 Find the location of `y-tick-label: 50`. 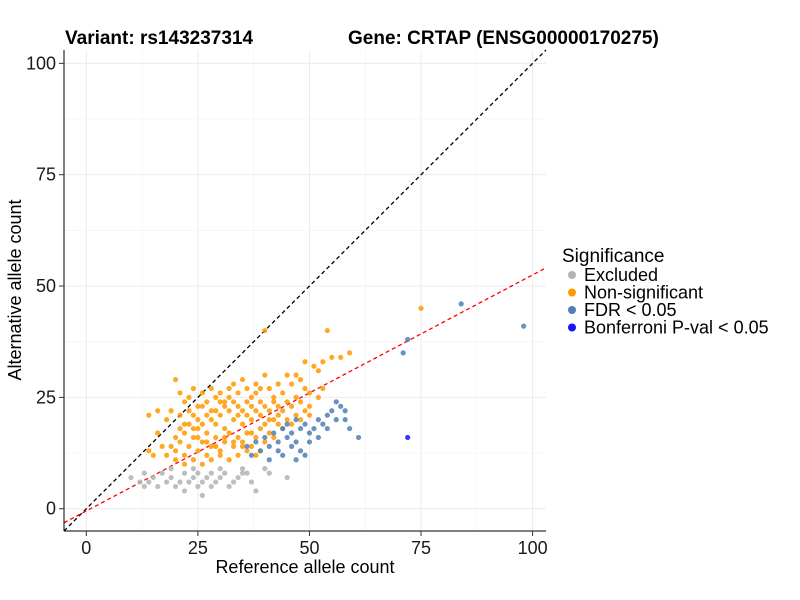

y-tick-label: 50 is located at coordinates (46, 286).